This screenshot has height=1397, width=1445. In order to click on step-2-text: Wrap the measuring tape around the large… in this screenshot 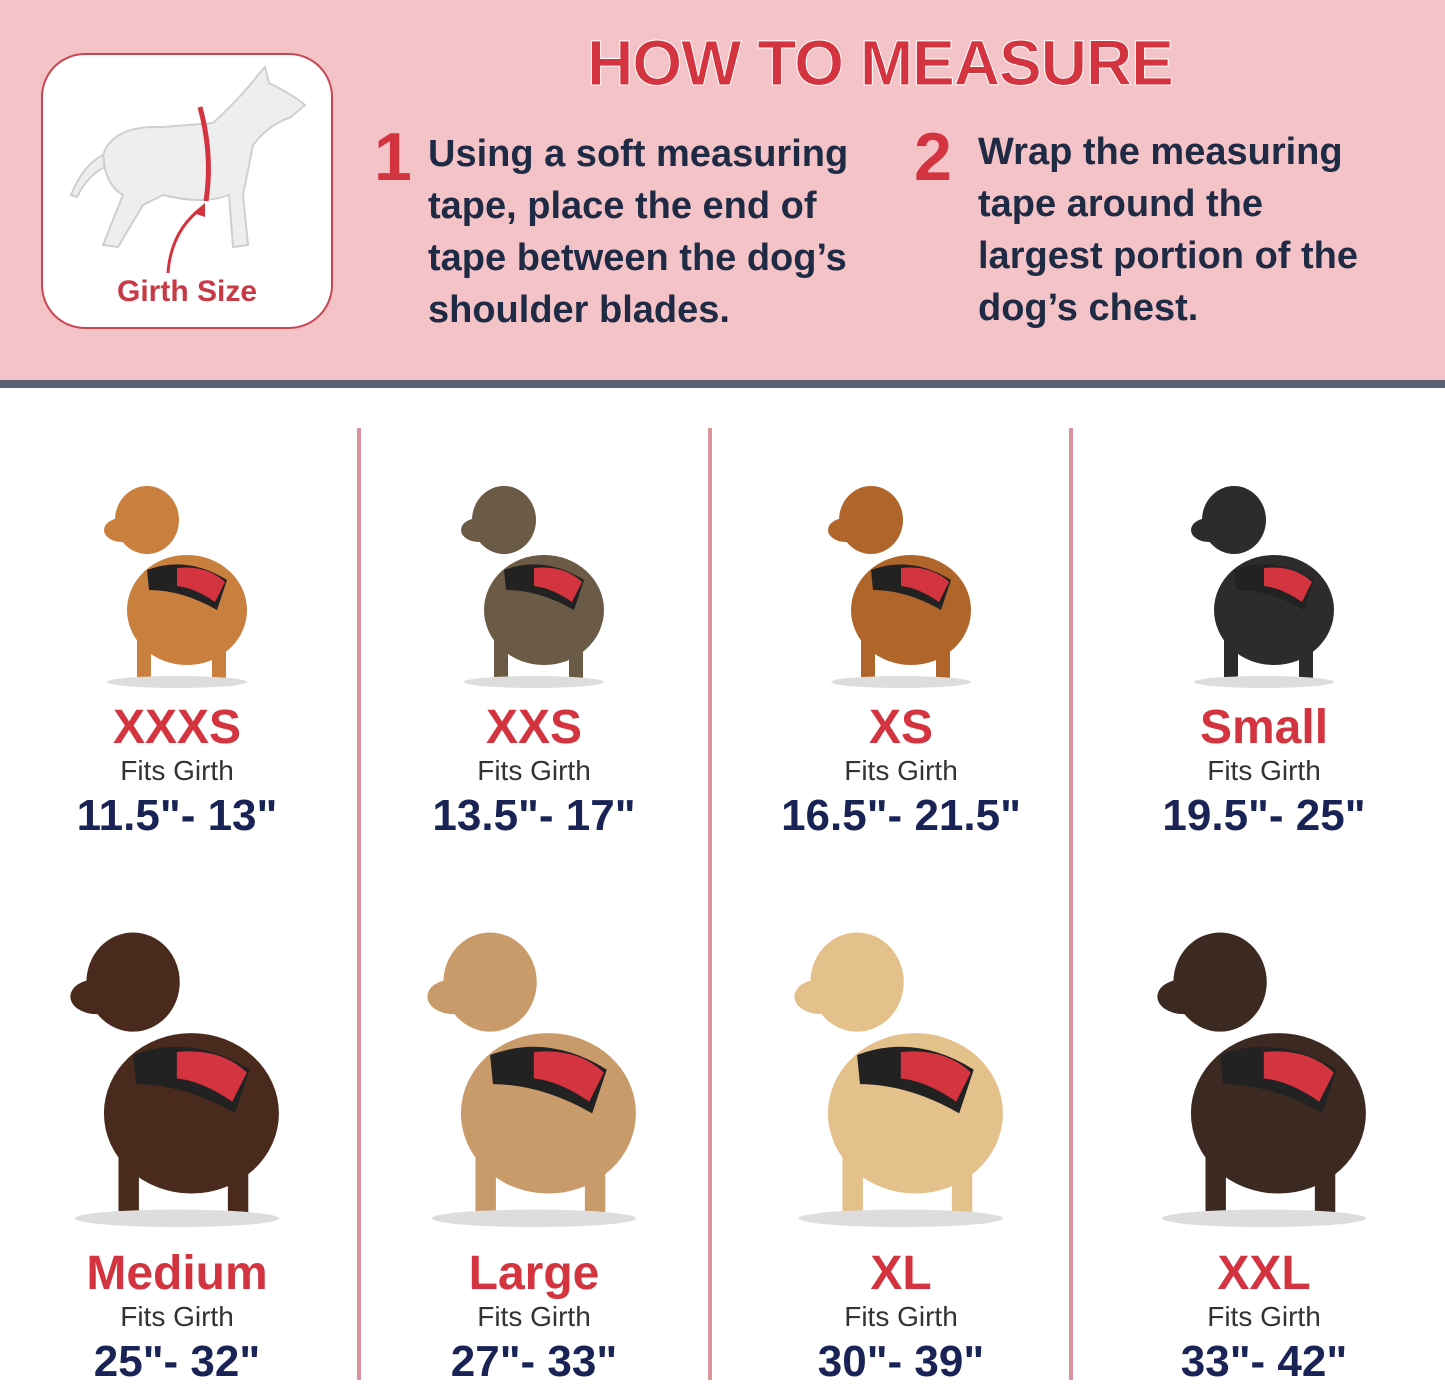, I will do `click(1168, 230)`.